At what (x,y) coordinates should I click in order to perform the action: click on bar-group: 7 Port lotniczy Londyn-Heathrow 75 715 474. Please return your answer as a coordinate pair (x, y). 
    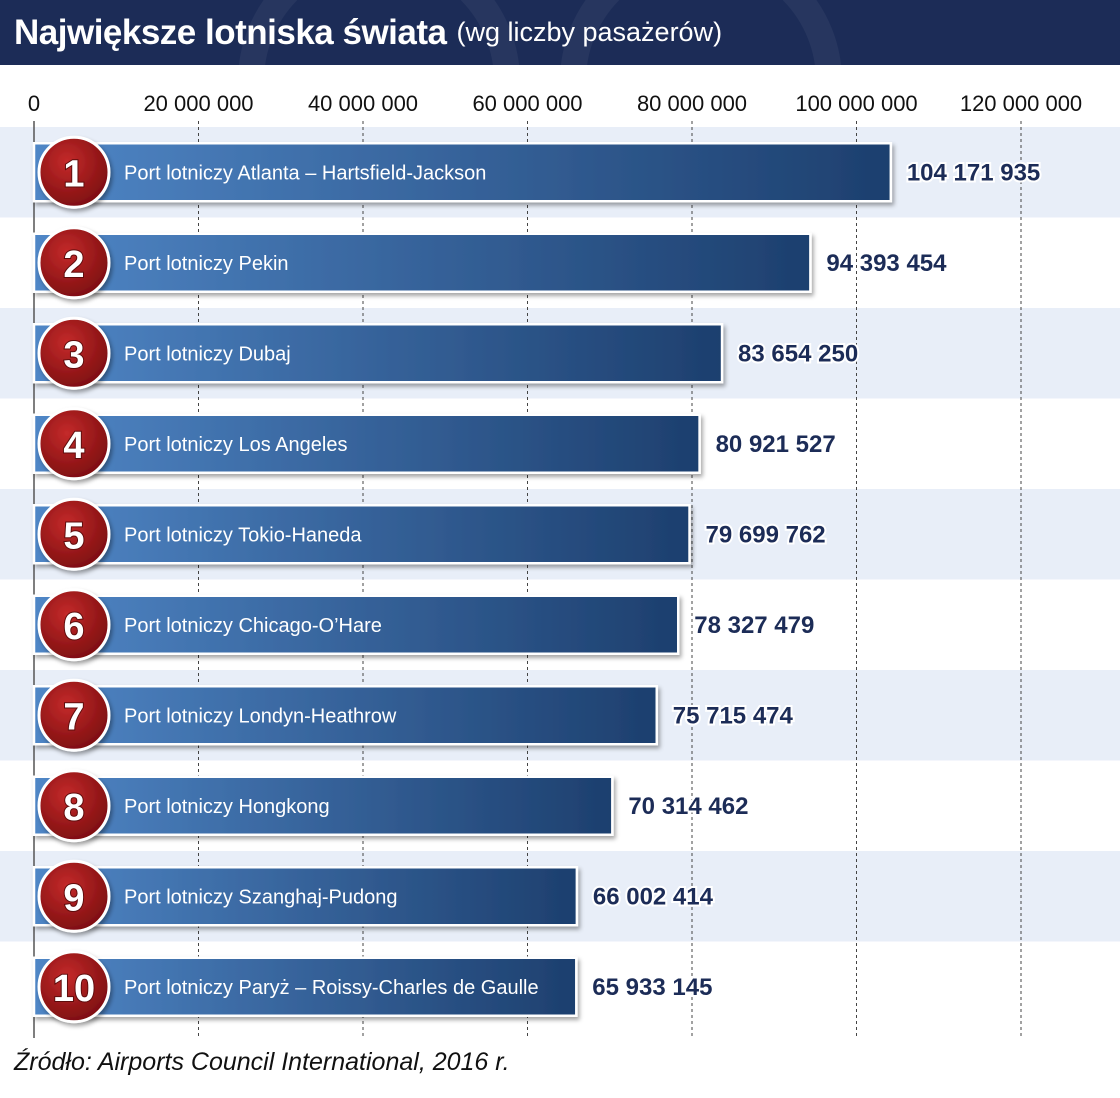
    Looking at the image, I should click on (414, 715).